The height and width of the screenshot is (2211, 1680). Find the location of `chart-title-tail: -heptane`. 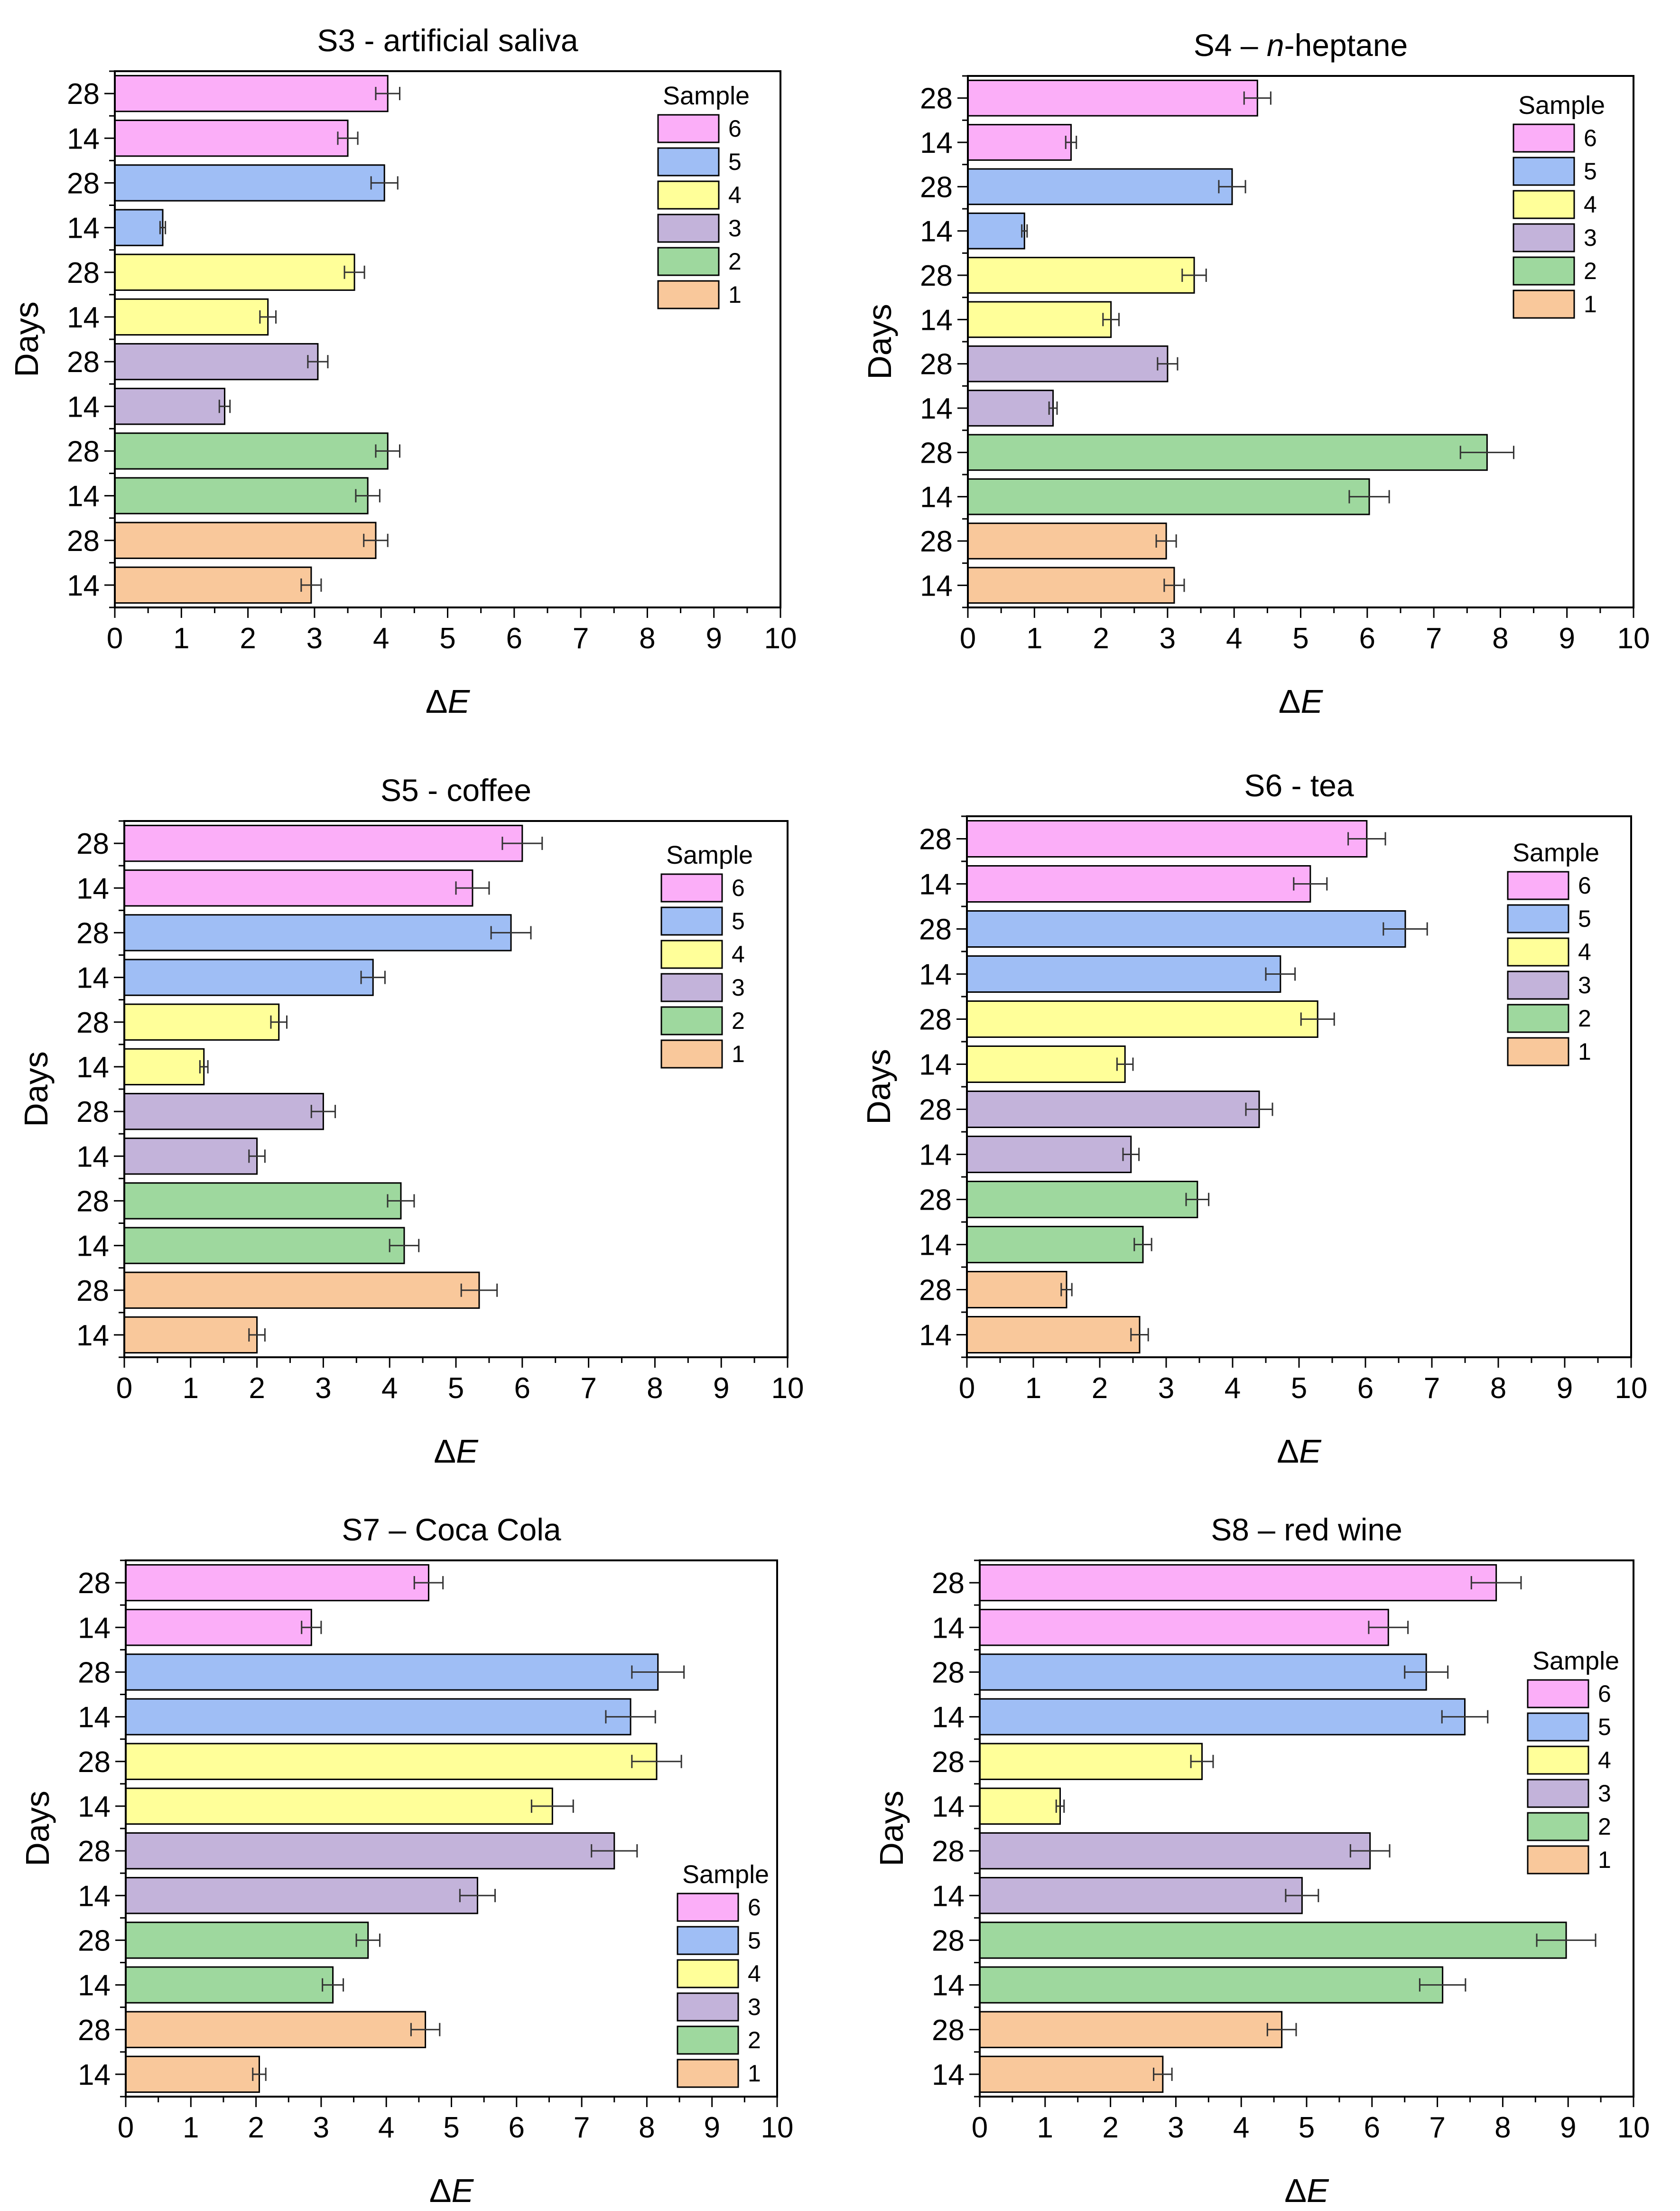

chart-title-tail: -heptane is located at coordinates (1346, 45).